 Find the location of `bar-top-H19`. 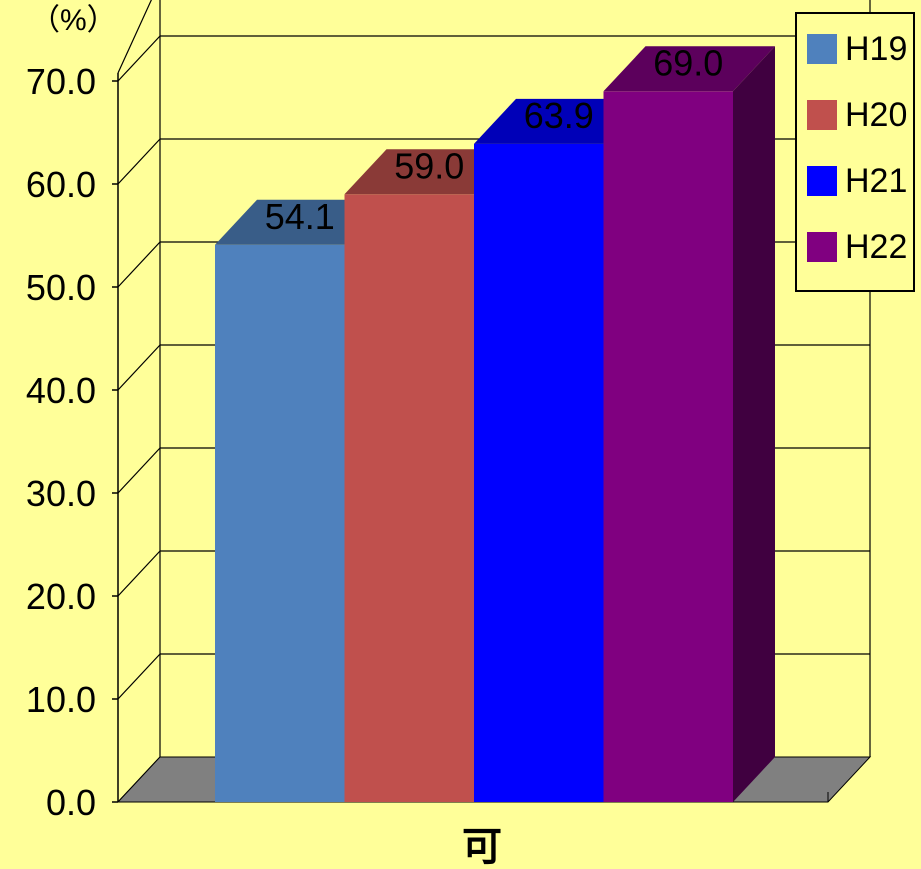

bar-top-H19 is located at coordinates (301, 222).